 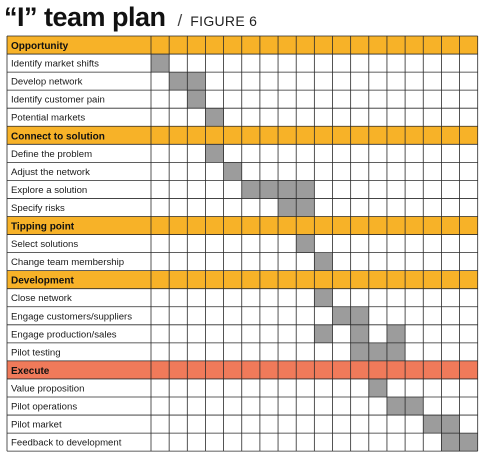 I want to click on task-label: Explore a solution, so click(x=49, y=190).